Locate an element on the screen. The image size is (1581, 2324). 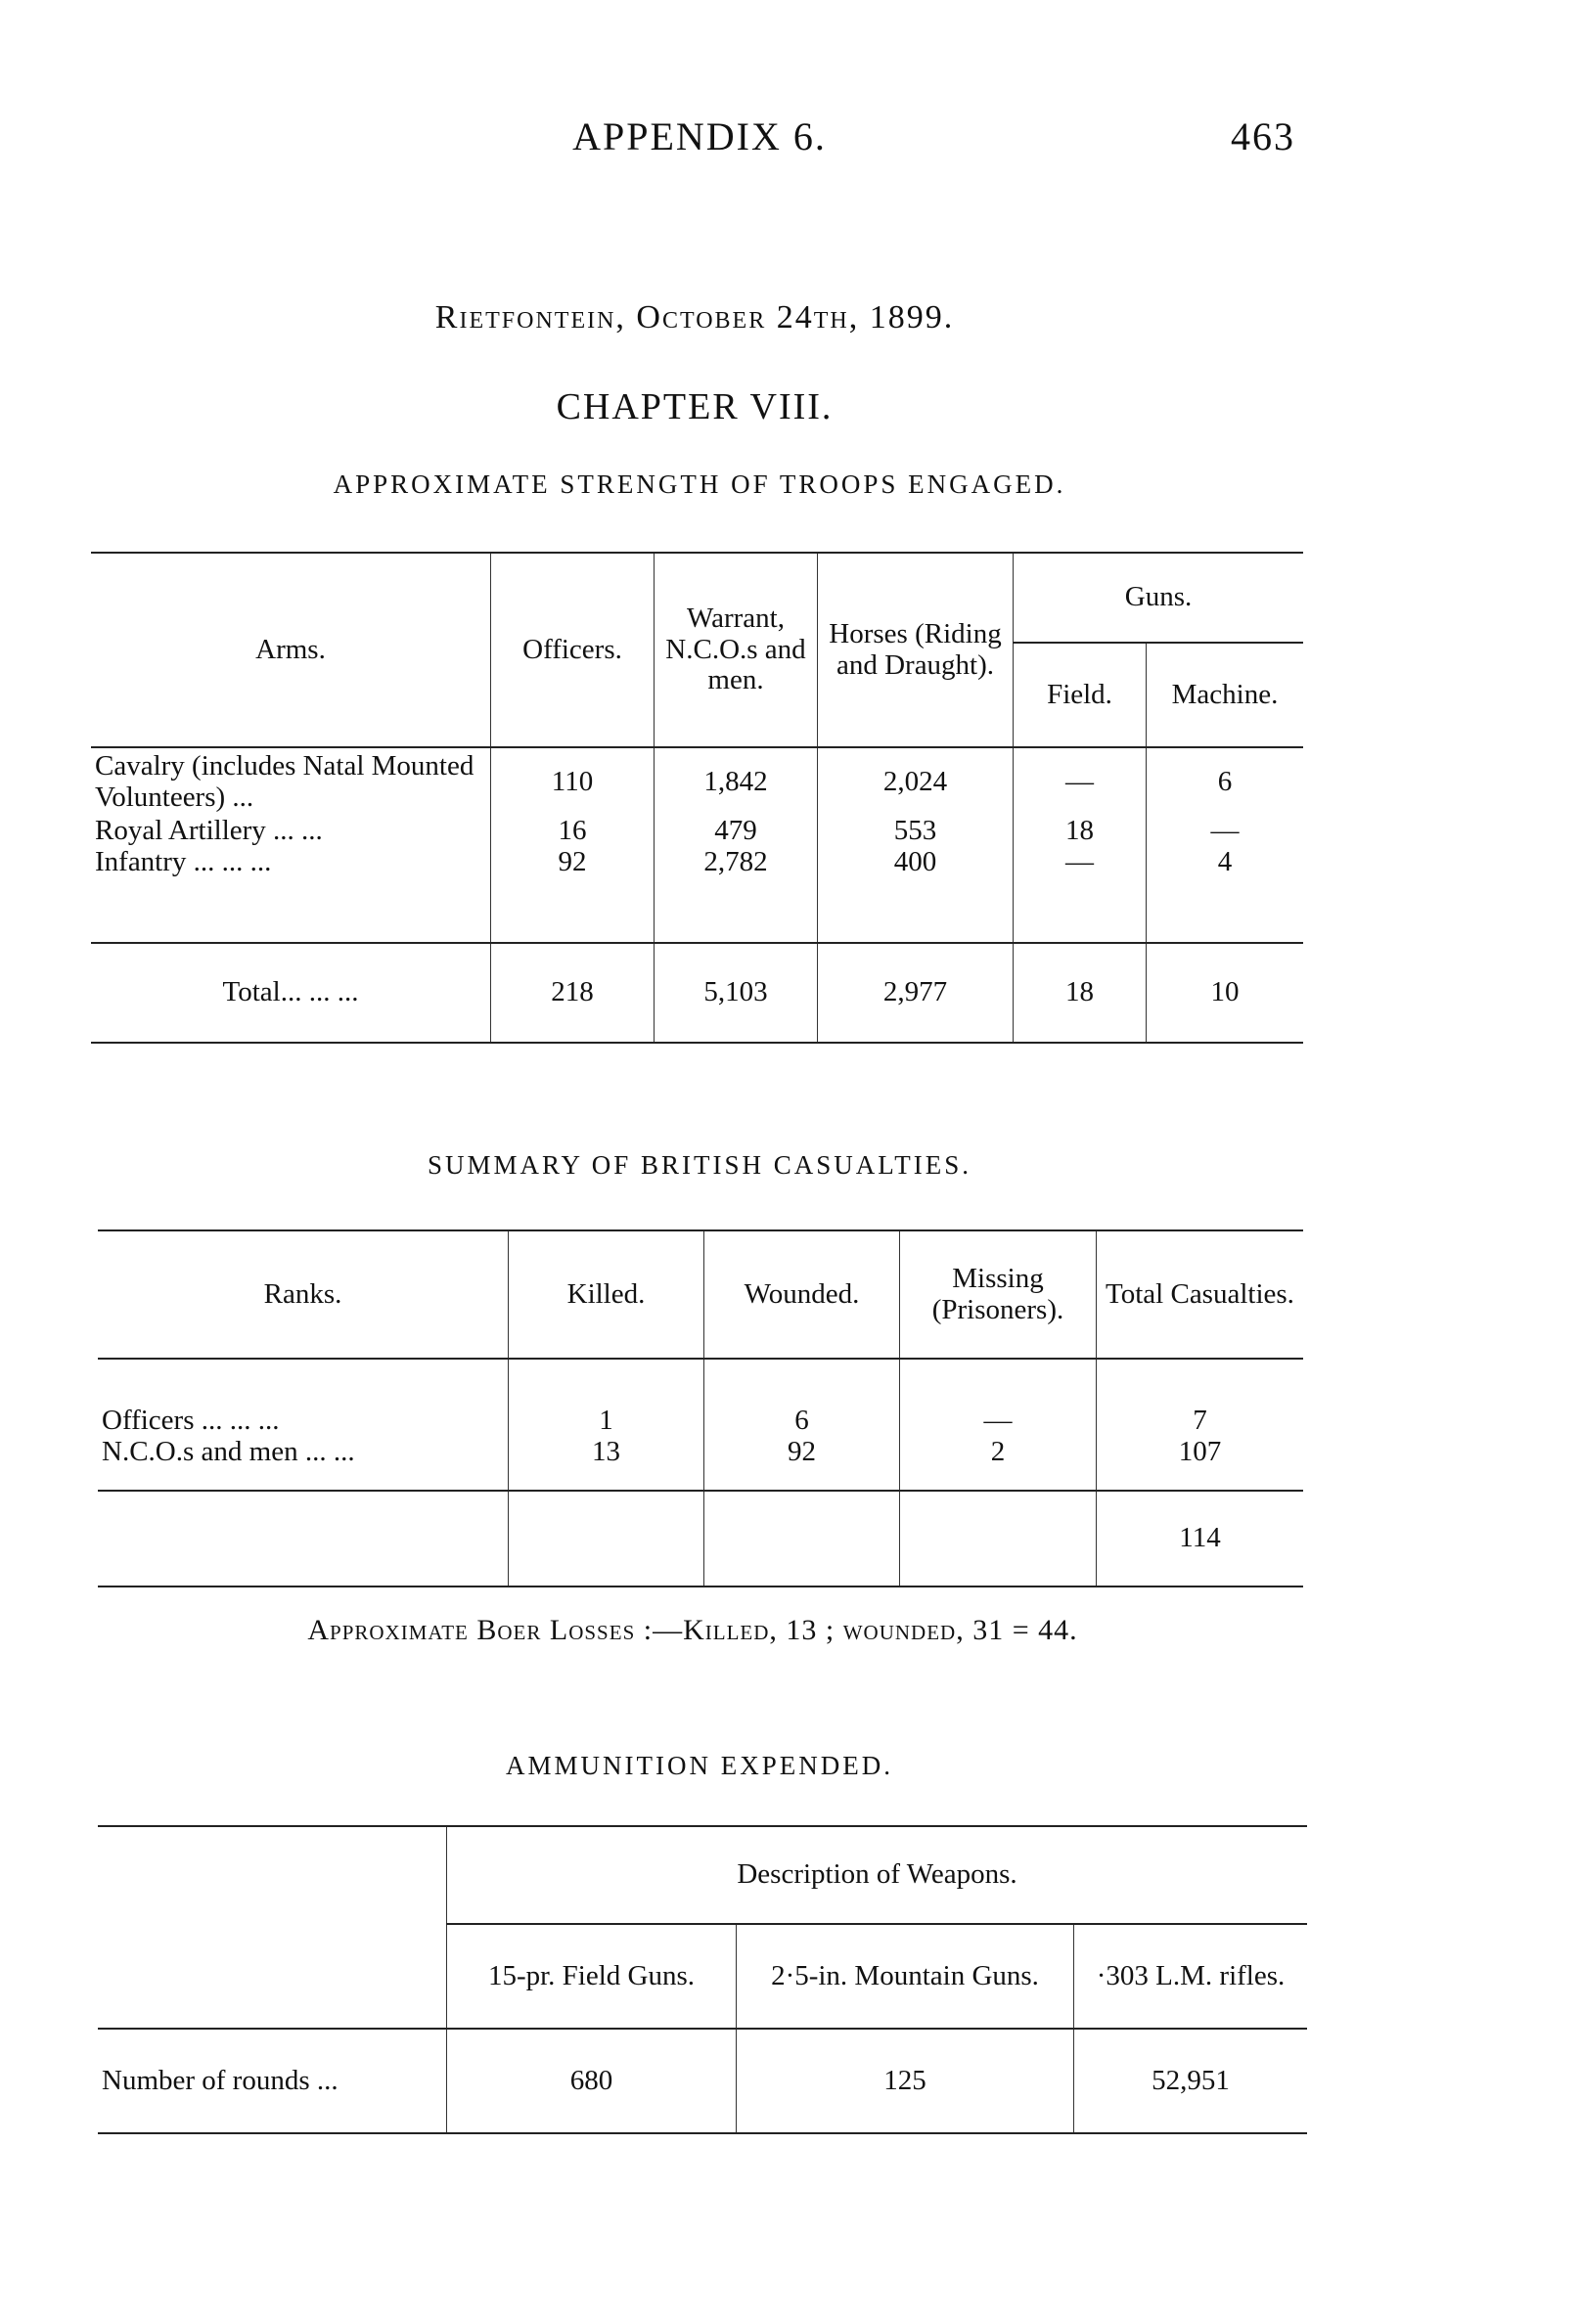
casualties-title: SUMMARY OF BRITISH CASUALTIES. is located at coordinates (699, 1165).